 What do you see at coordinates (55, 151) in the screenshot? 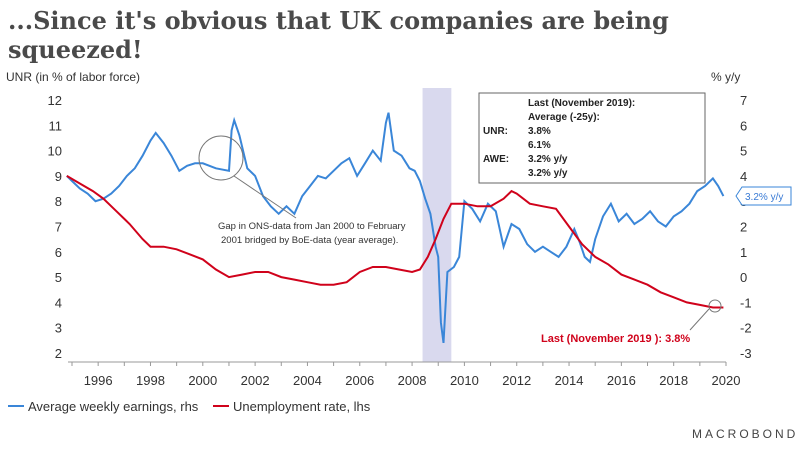
I see `left-tick-label: 10` at bounding box center [55, 151].